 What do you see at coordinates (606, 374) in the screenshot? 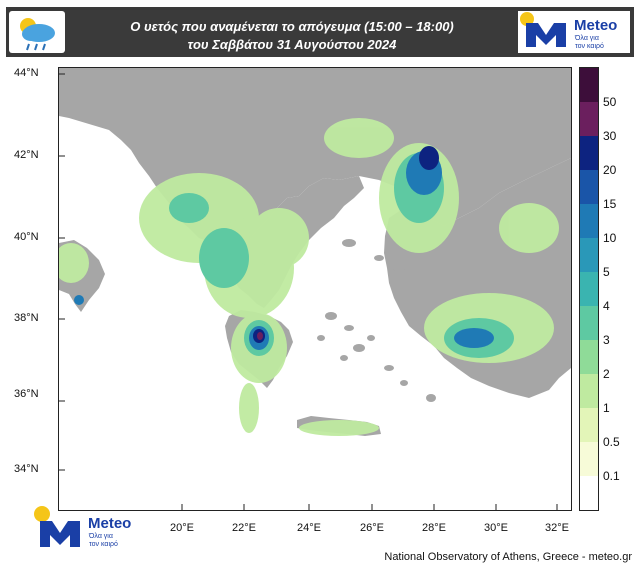
I see `colorbar-label: 2` at bounding box center [606, 374].